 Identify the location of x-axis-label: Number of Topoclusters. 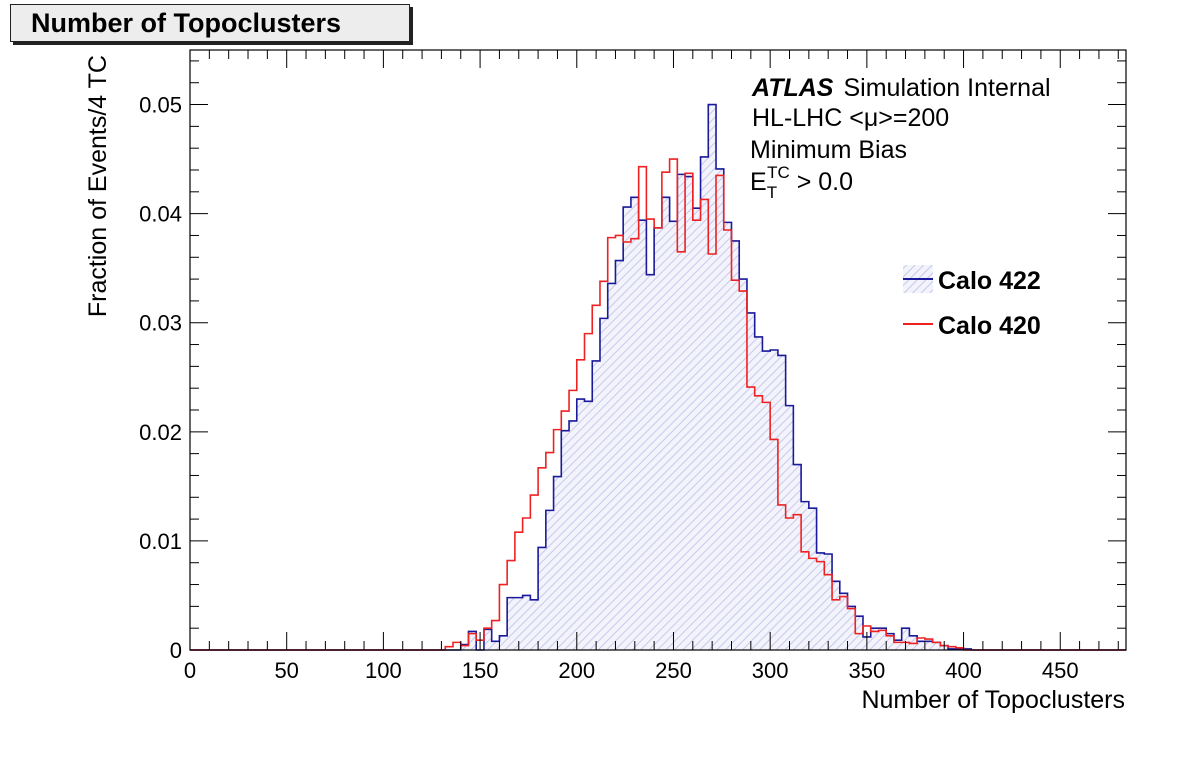
(993, 700).